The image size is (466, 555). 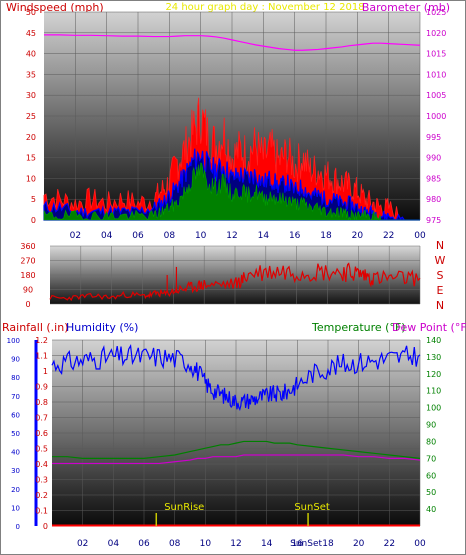 I want to click on barometer-tick-label: 985, so click(x=433, y=178).